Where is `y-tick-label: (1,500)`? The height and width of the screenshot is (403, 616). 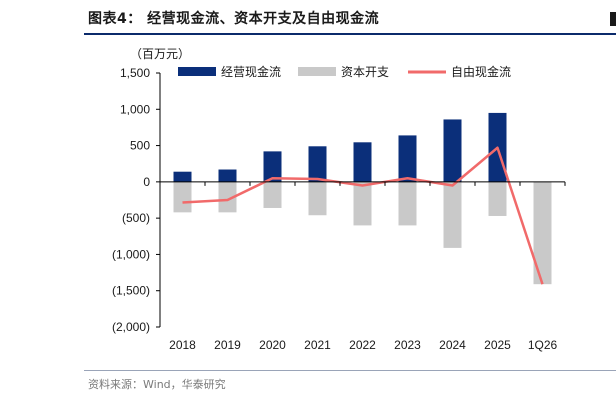 y-tick-label: (1,500) is located at coordinates (131, 291).